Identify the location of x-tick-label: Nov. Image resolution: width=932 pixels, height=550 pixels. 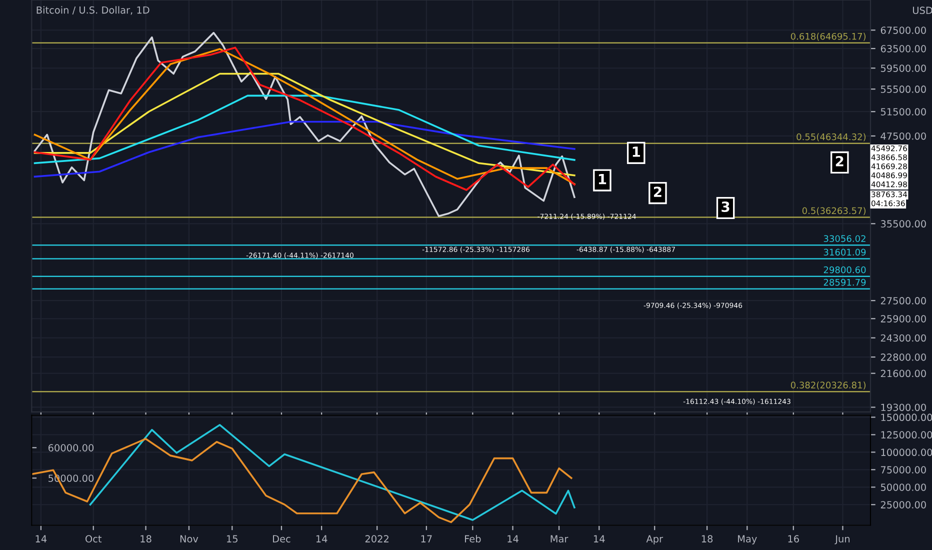
(189, 538).